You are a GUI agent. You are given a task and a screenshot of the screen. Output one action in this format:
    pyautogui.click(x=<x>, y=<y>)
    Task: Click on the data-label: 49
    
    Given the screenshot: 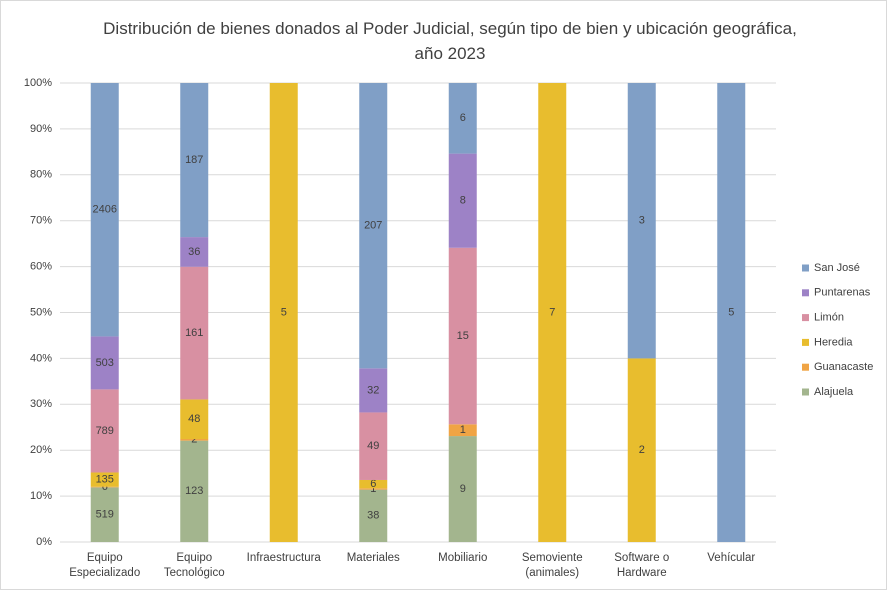 What is the action you would take?
    pyautogui.click(x=373, y=446)
    